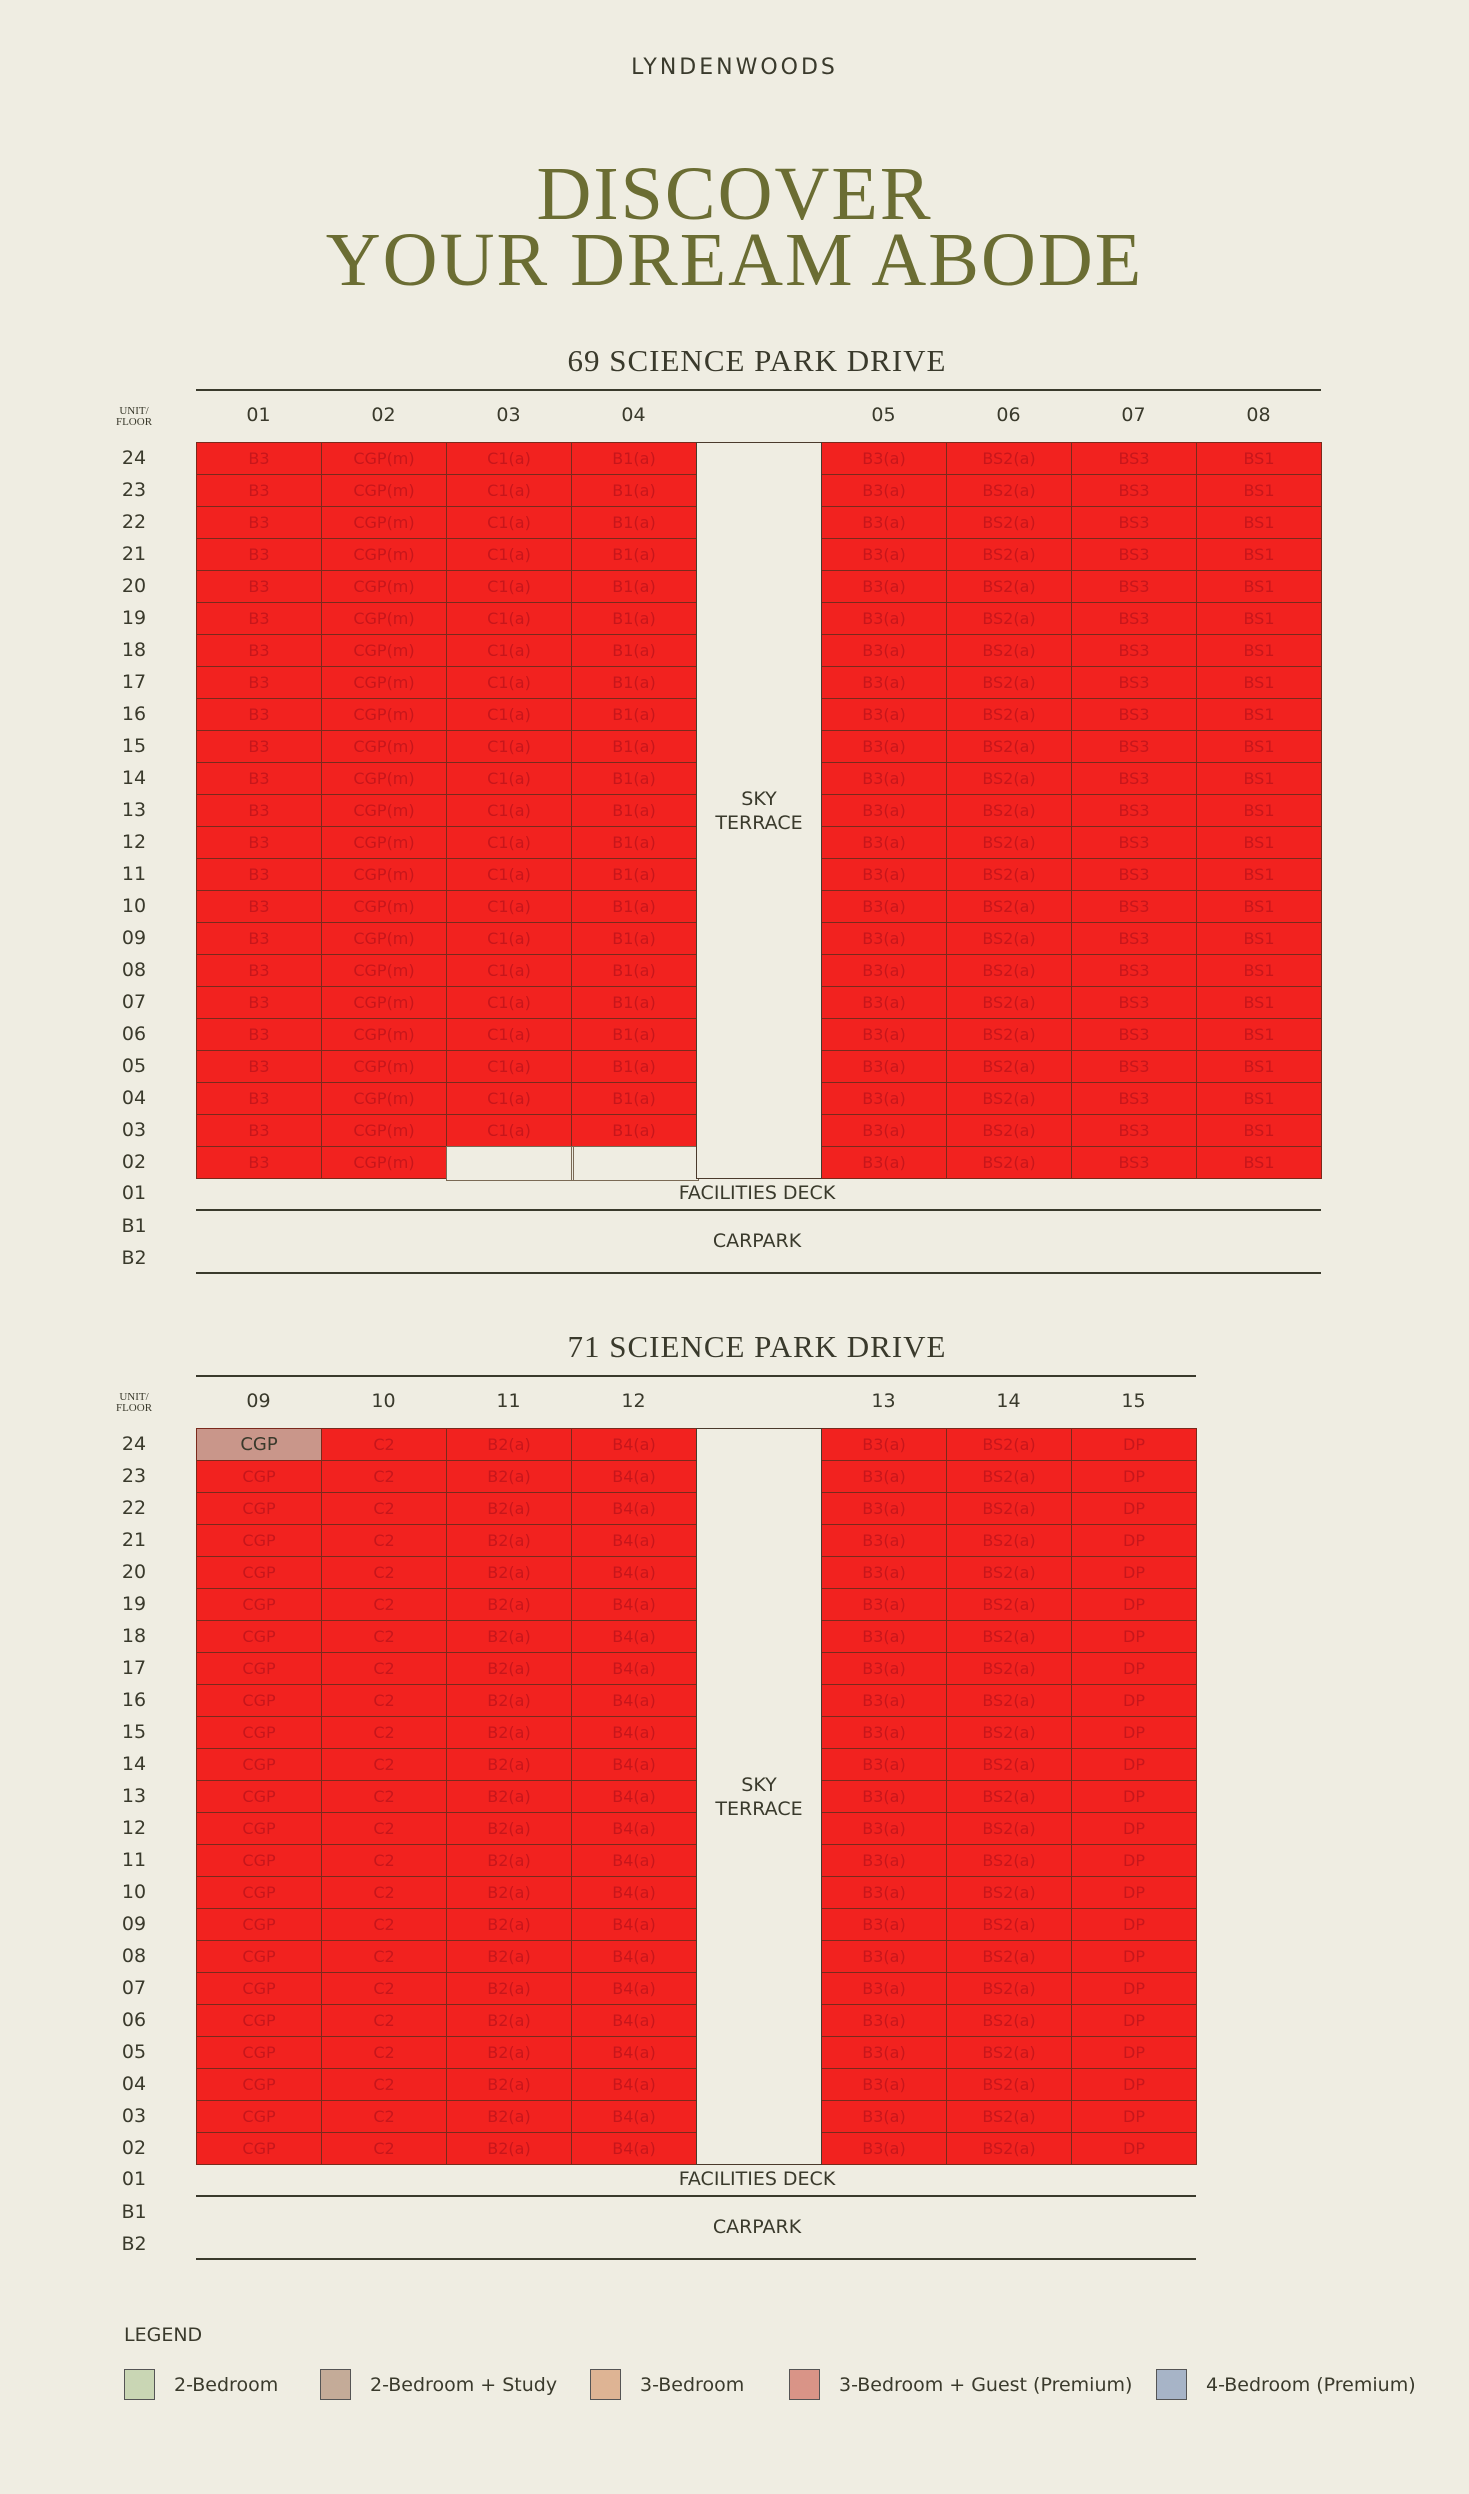  Describe the element at coordinates (692, 2384) in the screenshot. I see `legend-label: 3-Bedroom` at that location.